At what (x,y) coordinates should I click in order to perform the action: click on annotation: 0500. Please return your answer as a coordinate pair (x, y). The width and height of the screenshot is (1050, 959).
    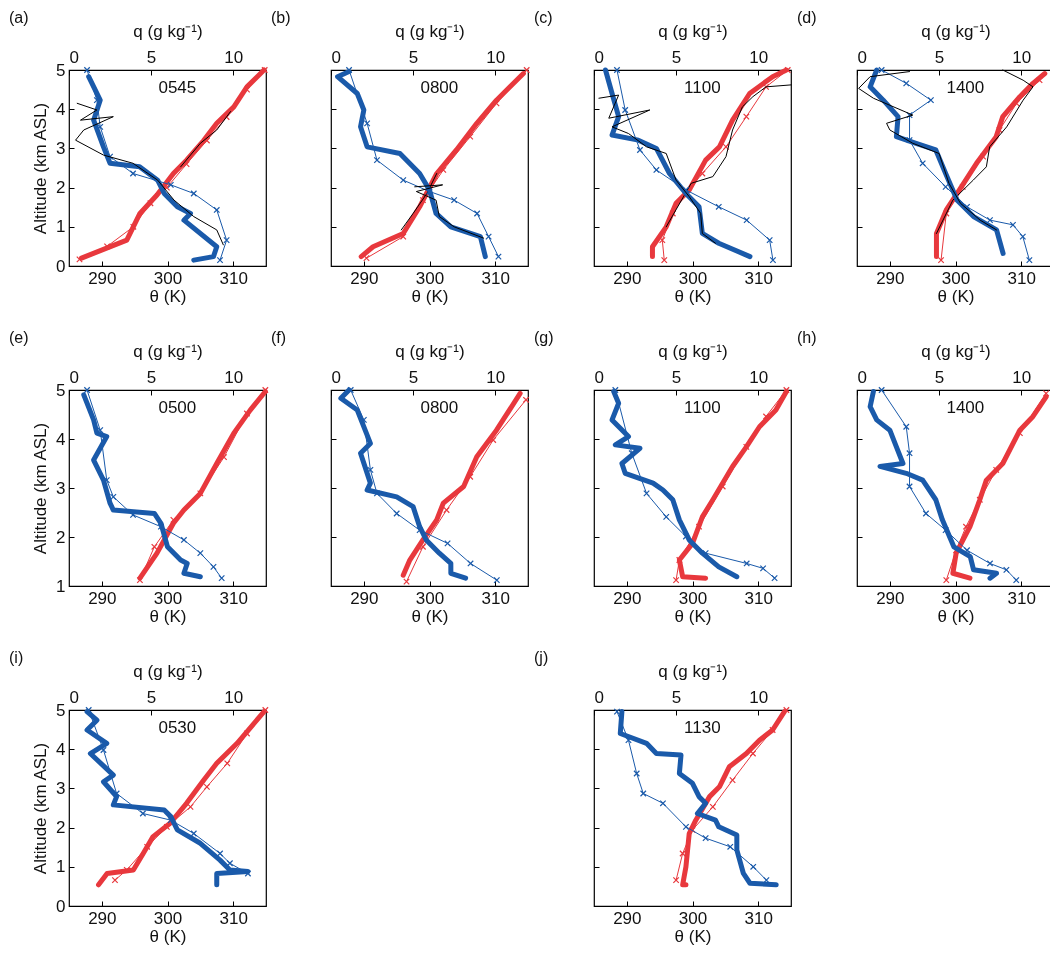
    Looking at the image, I should click on (177, 407).